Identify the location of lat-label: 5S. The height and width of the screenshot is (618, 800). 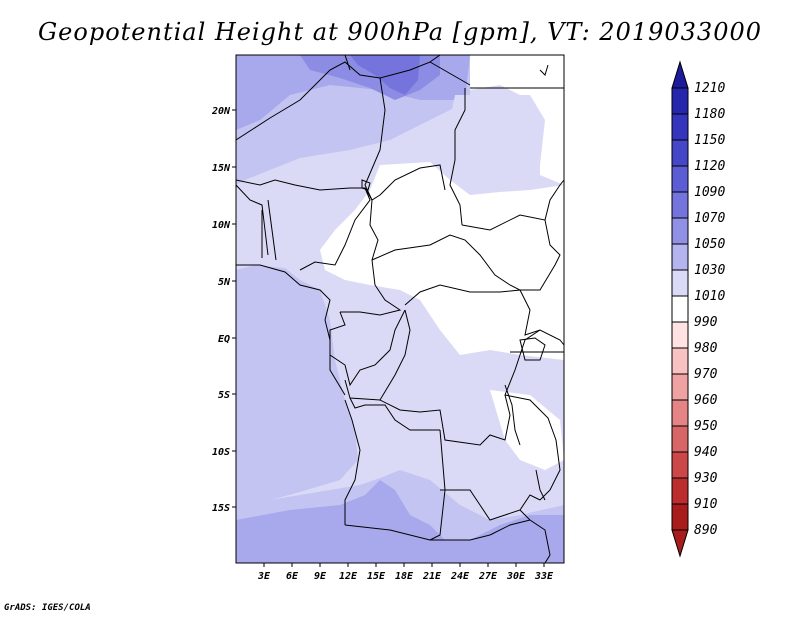
(224, 395).